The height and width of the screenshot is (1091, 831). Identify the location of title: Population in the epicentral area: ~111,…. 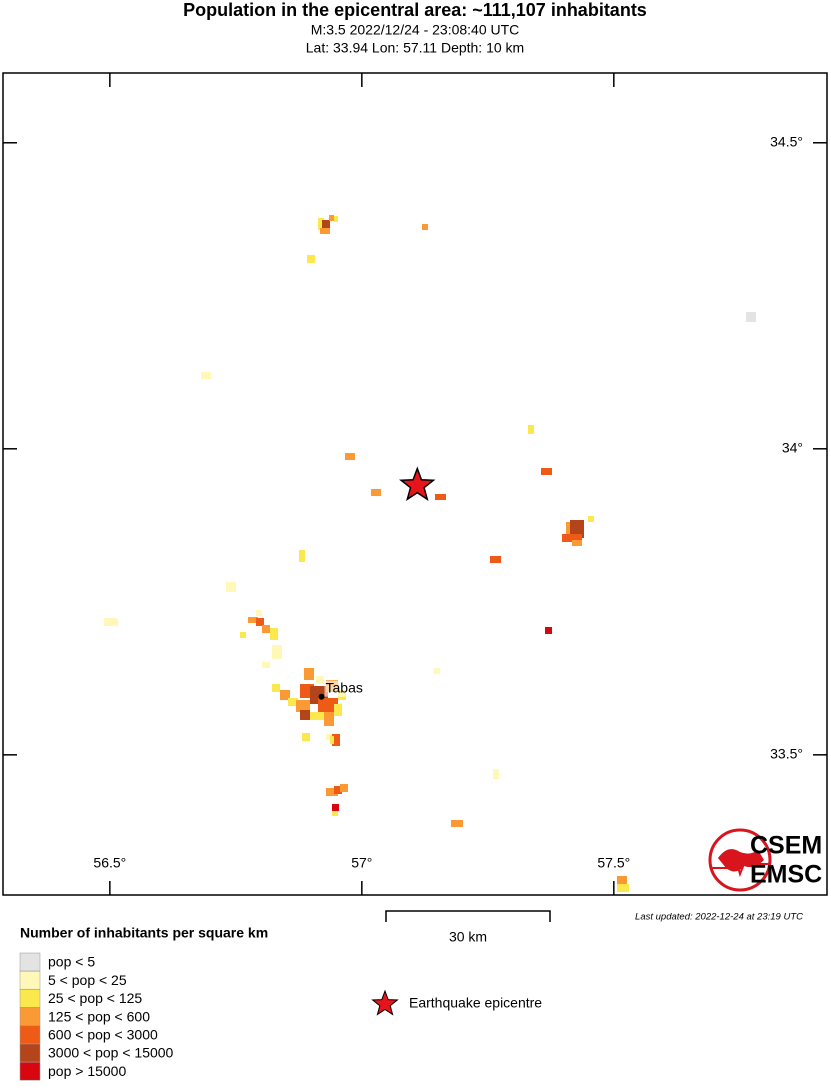
(415, 10).